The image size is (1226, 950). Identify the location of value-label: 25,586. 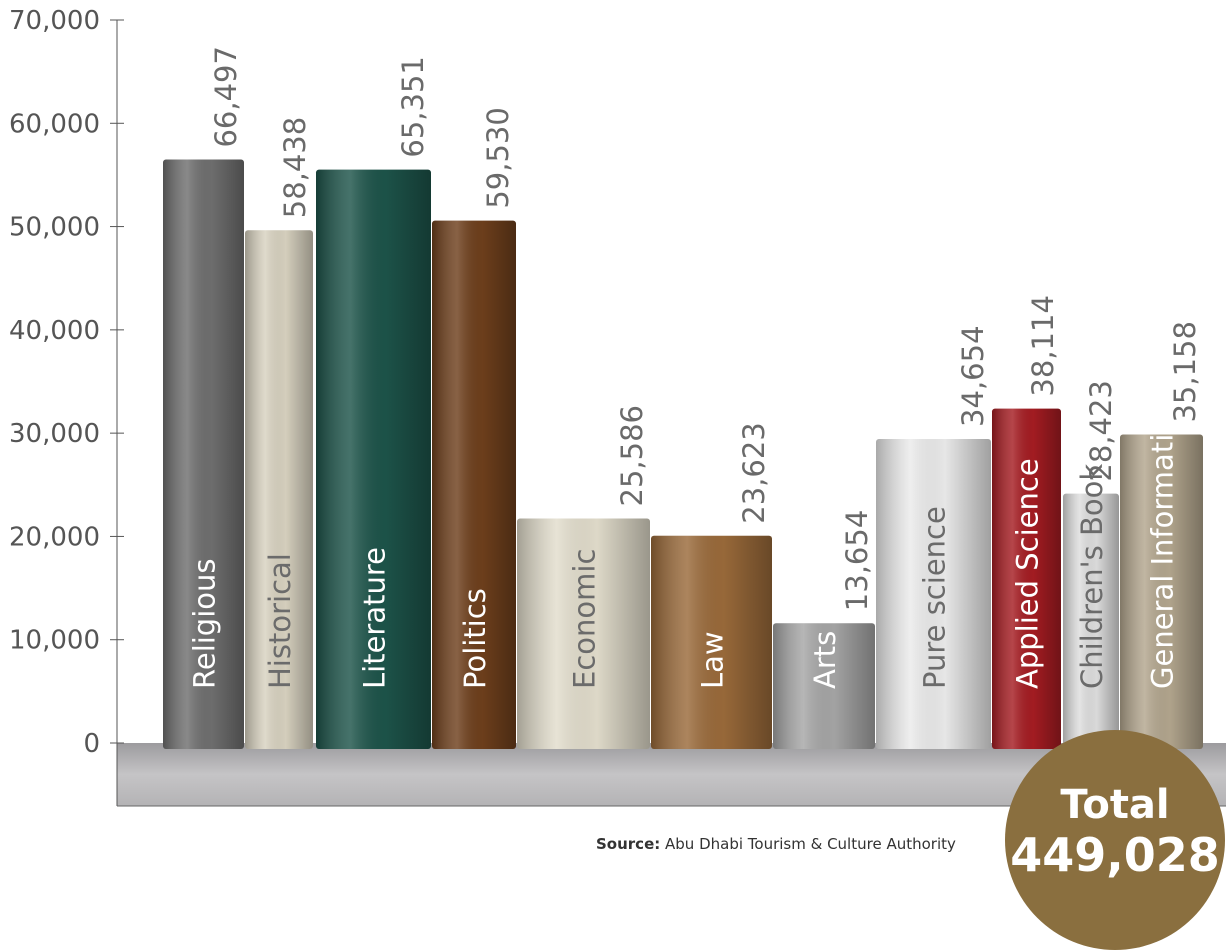
(632, 455).